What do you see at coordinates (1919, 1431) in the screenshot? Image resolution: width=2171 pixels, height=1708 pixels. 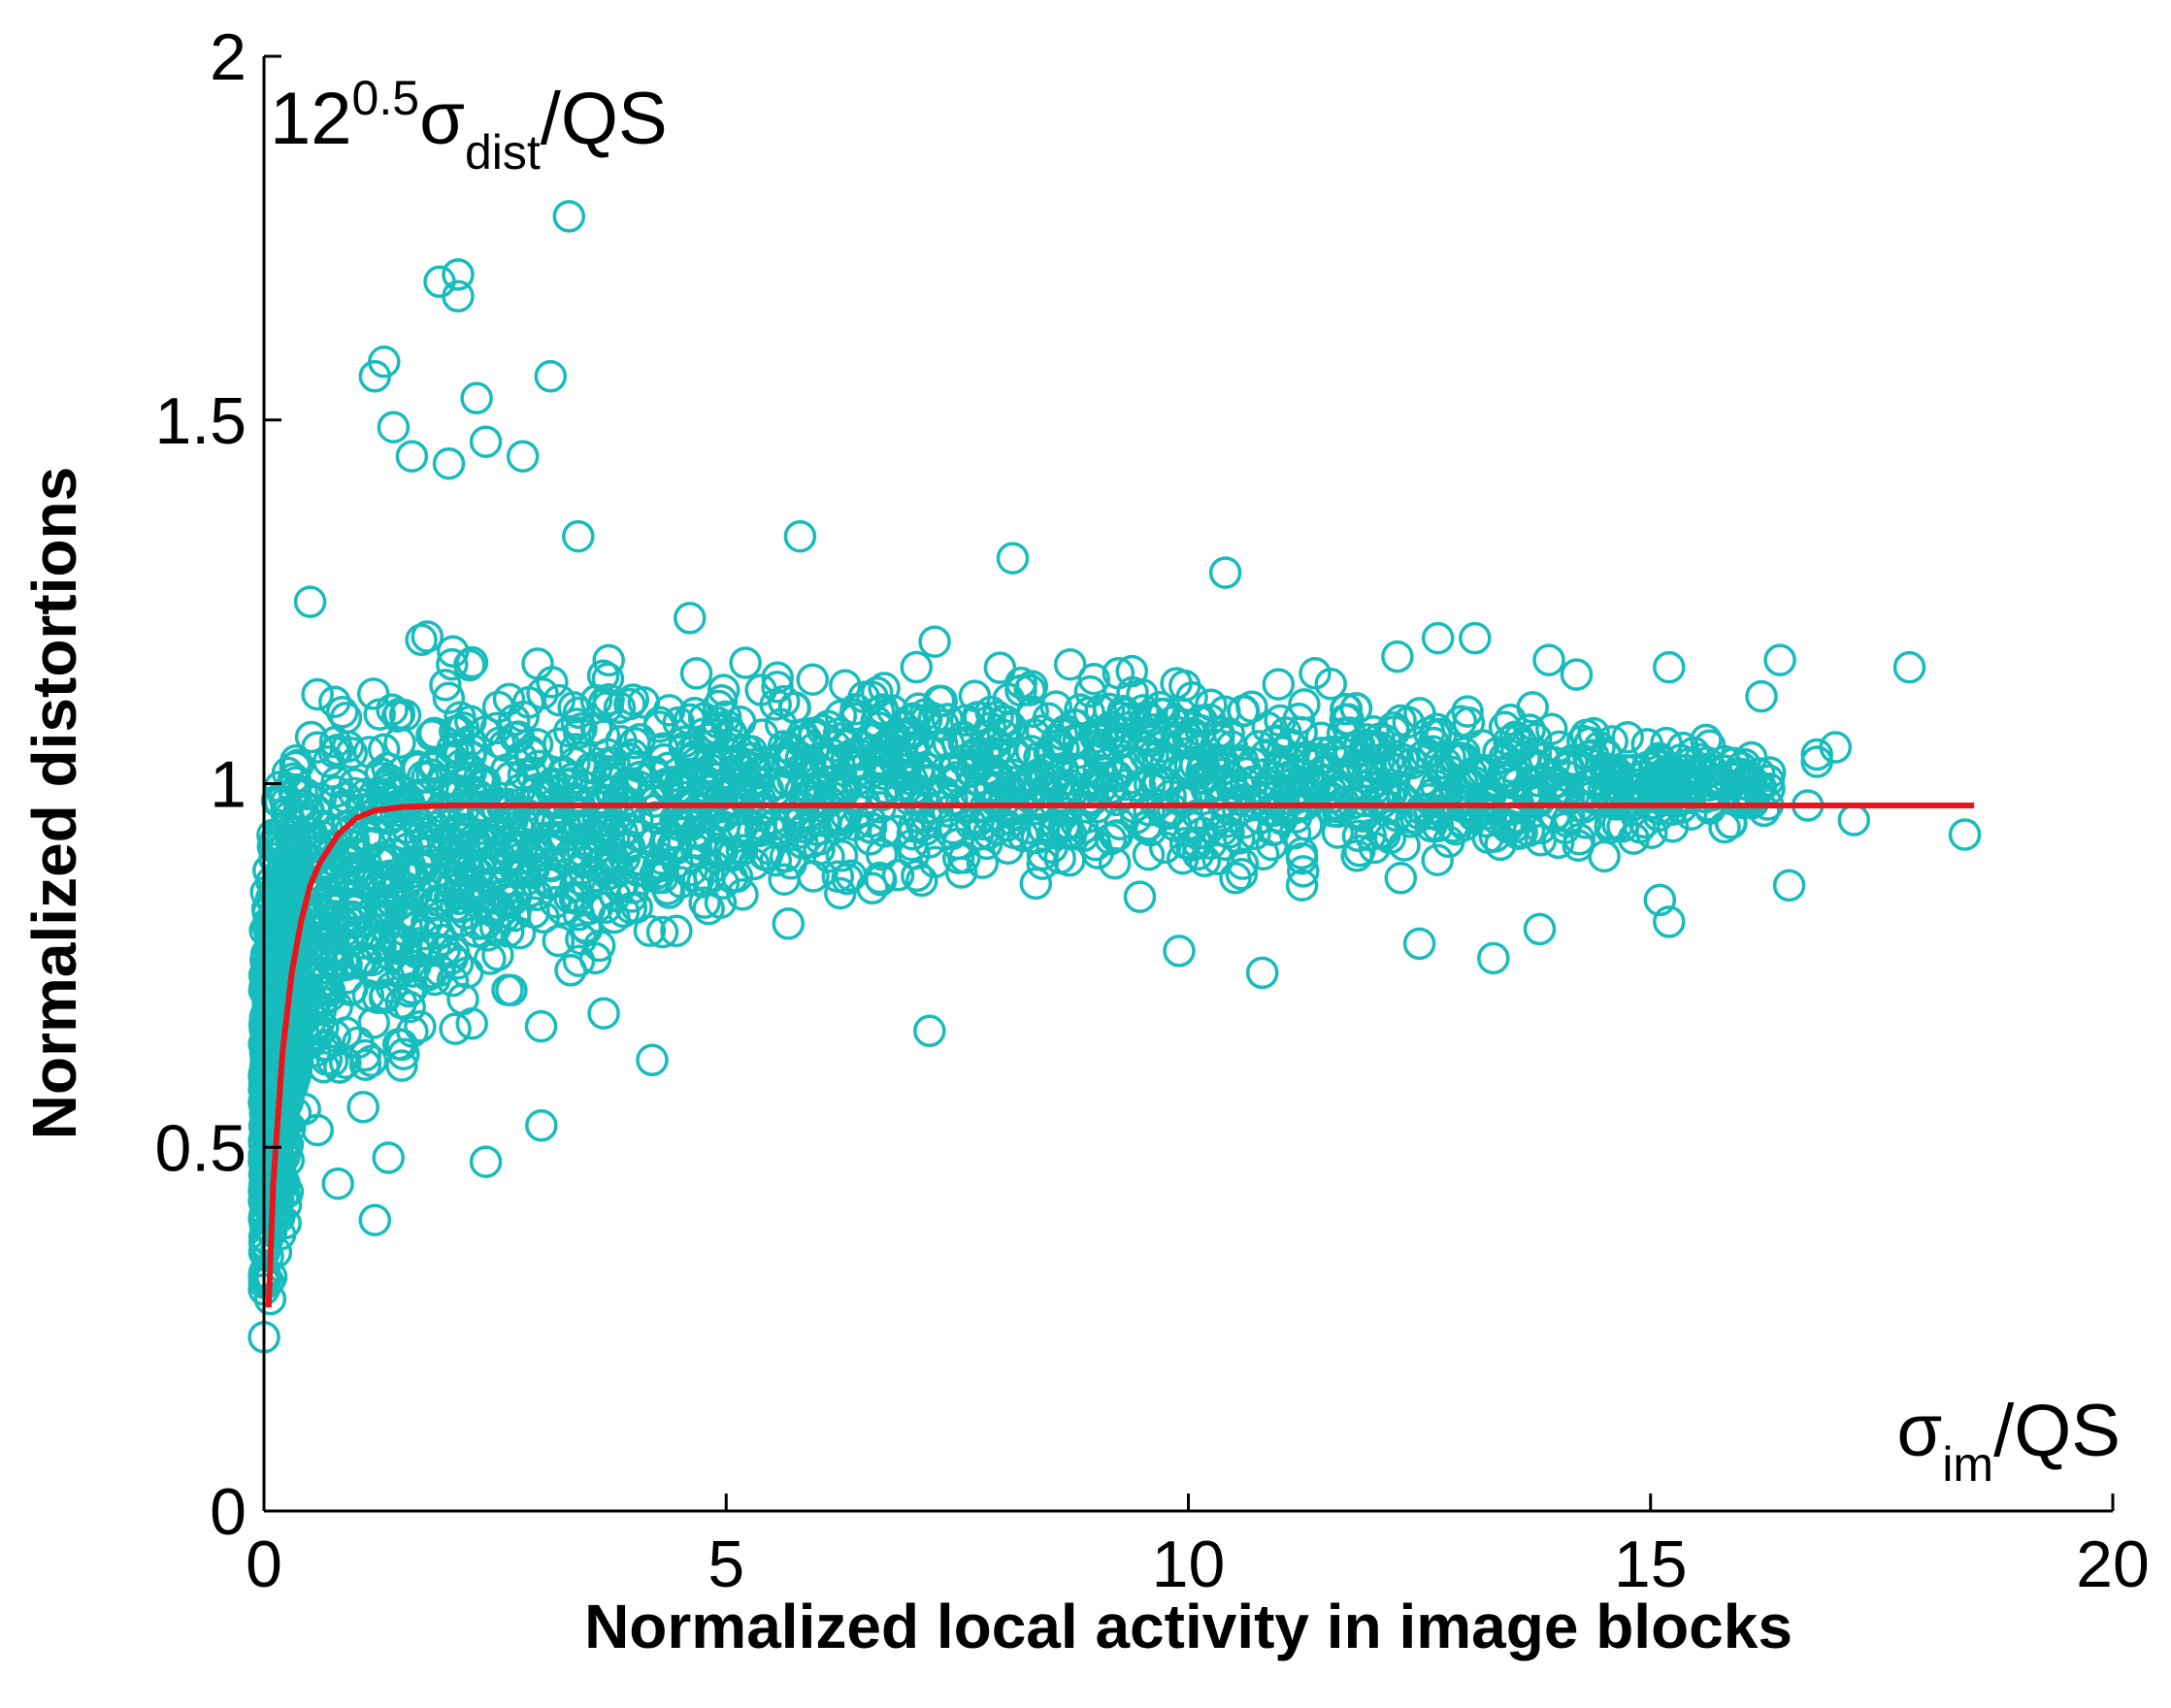 I see `x-corner-sigma: σ` at bounding box center [1919, 1431].